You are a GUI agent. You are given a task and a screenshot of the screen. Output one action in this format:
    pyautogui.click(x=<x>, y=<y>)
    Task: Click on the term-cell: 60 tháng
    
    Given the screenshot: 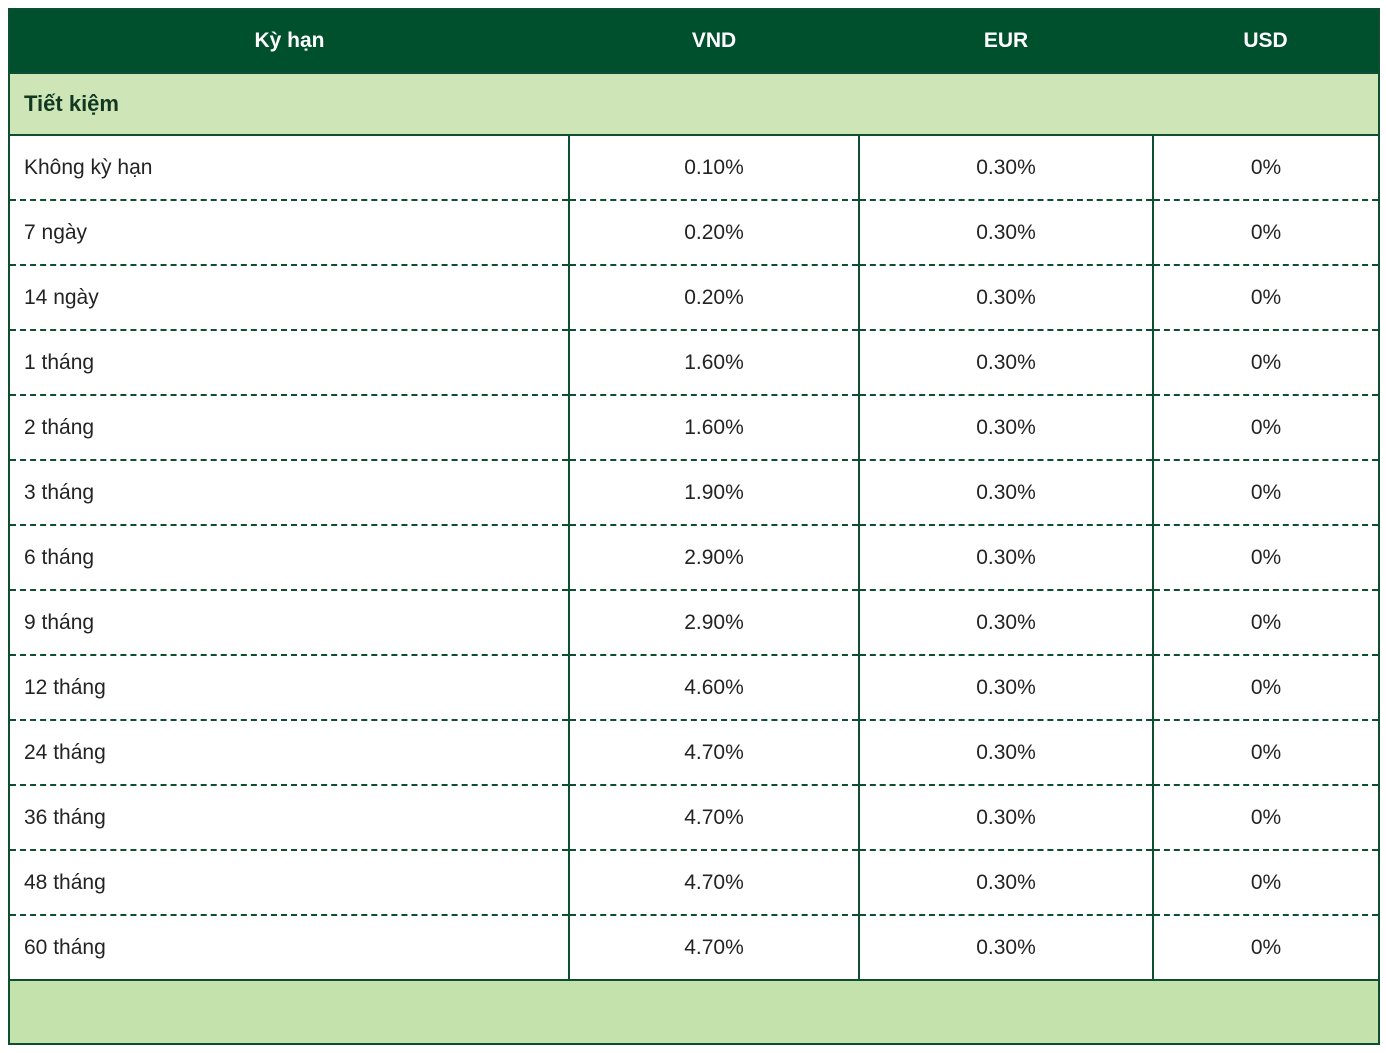 What is the action you would take?
    pyautogui.click(x=289, y=947)
    